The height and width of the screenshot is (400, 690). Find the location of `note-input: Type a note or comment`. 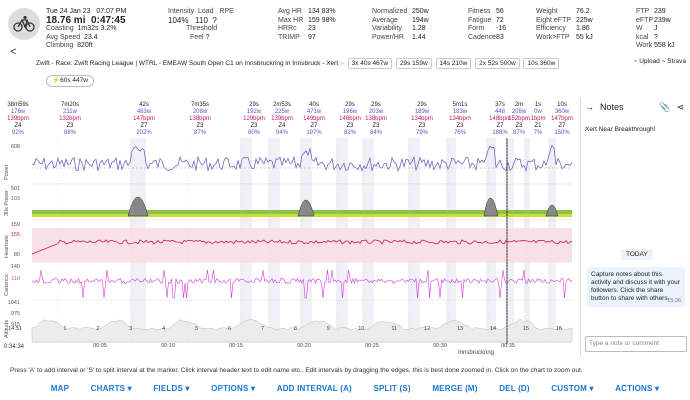

note-input: Type a note or comment is located at coordinates (636, 344).